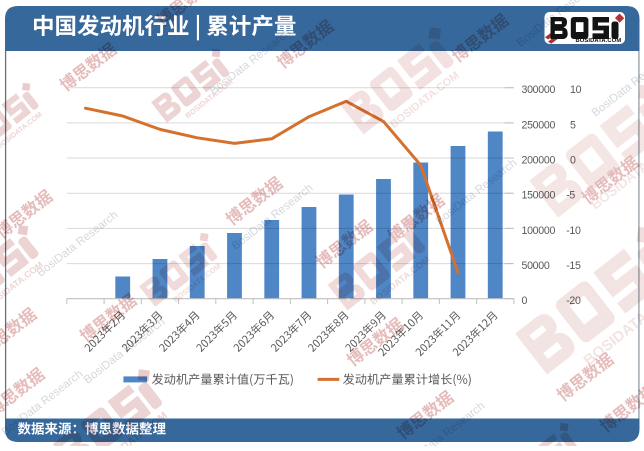  What do you see at coordinates (525, 301) in the screenshot?
I see `svg-text: 0` at bounding box center [525, 301].